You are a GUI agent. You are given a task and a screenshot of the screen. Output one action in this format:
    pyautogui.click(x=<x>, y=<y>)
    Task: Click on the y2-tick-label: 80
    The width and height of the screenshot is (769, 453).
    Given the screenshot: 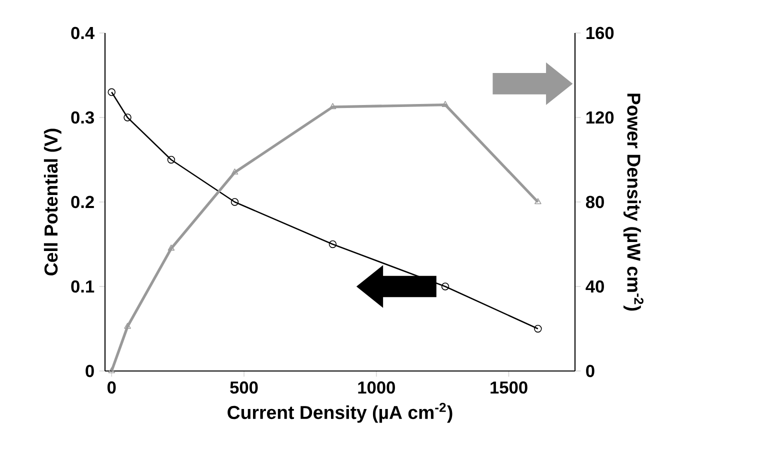 What is the action you would take?
    pyautogui.click(x=595, y=202)
    